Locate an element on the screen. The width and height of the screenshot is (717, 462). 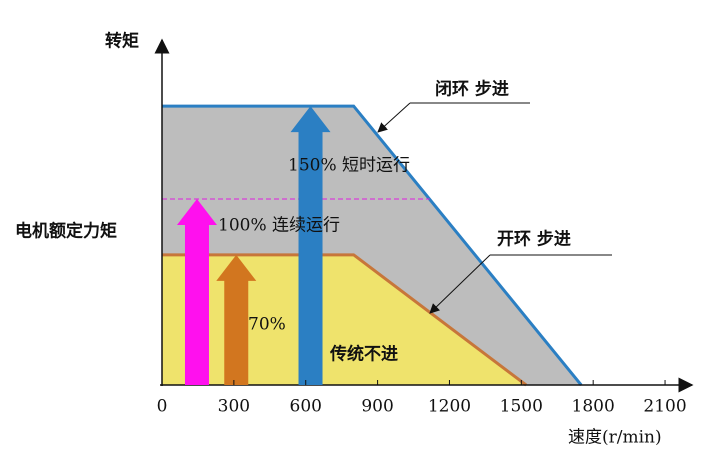
arrow-label: 100% 连续运行 is located at coordinates (279, 226).